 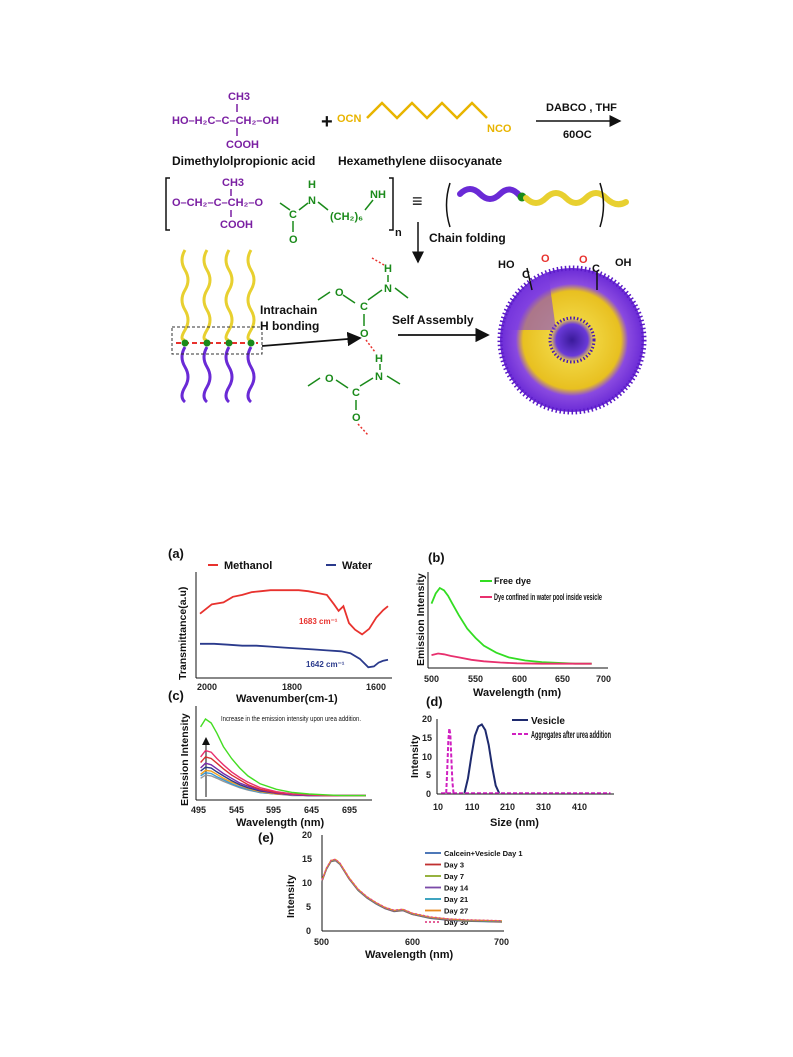 What do you see at coordinates (233, 183) in the screenshot?
I see `polymer-ch3: CH3` at bounding box center [233, 183].